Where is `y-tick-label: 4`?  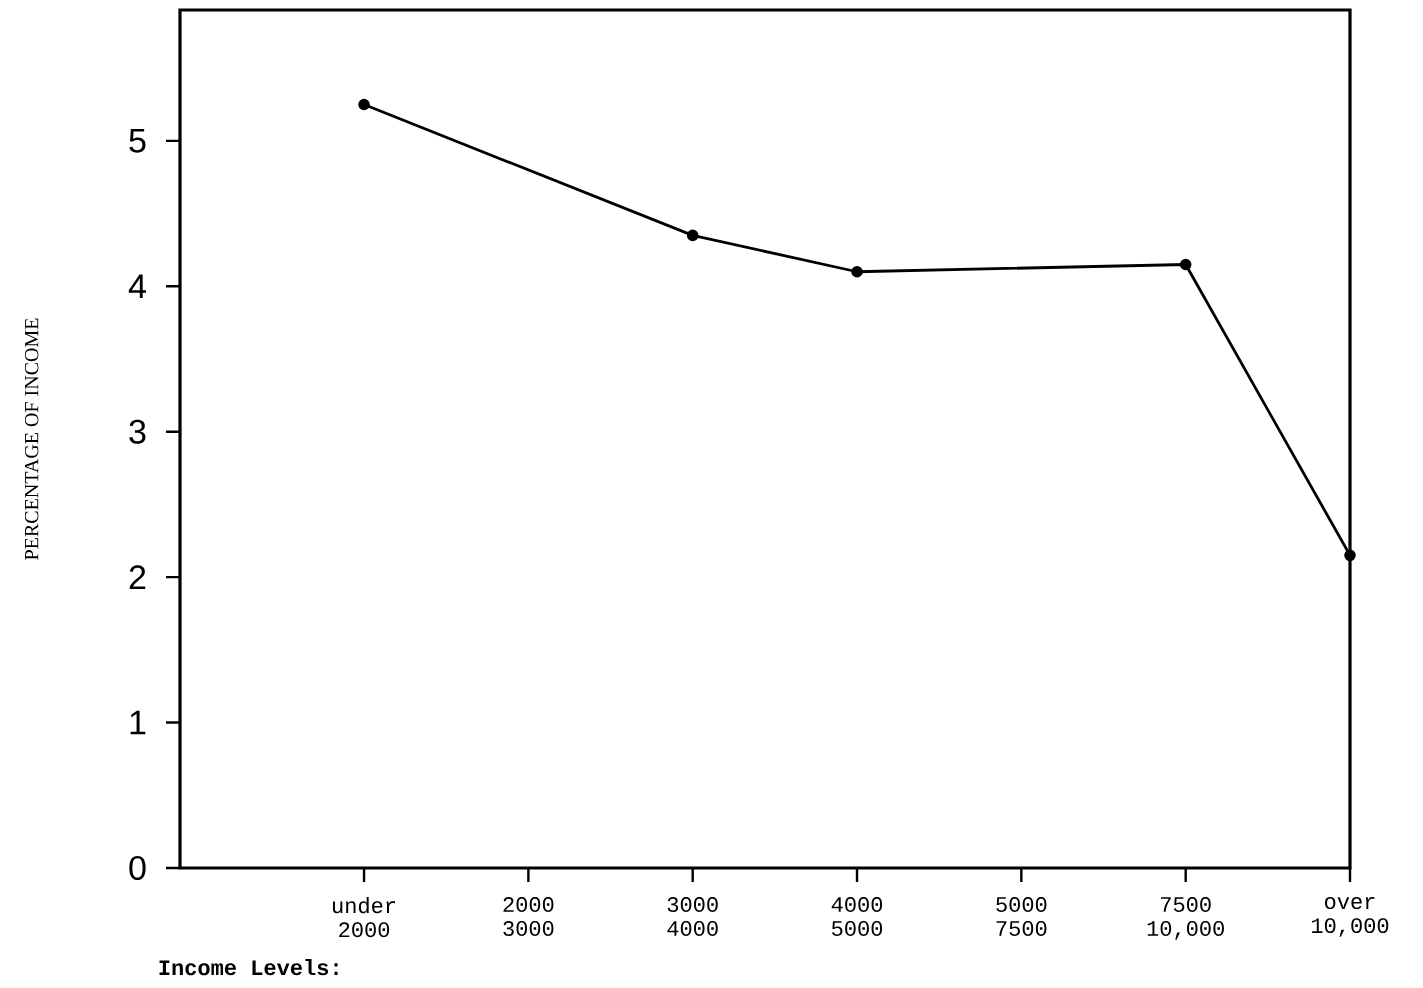
y-tick-label: 4 is located at coordinates (137, 286).